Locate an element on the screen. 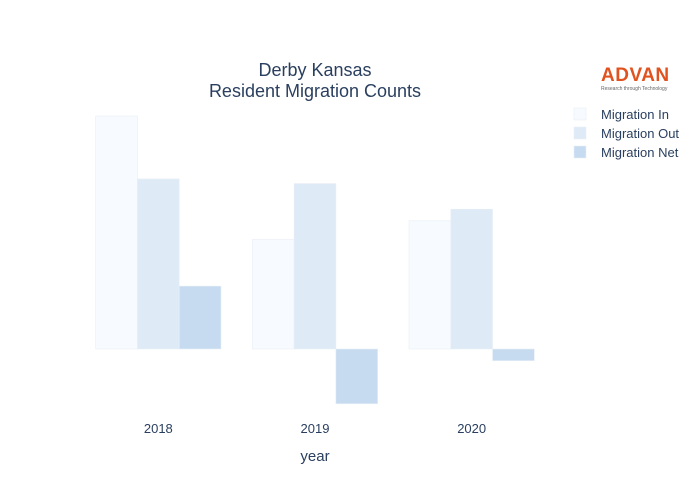 The image size is (700, 500). legend-swatch-migration-in is located at coordinates (580, 114).